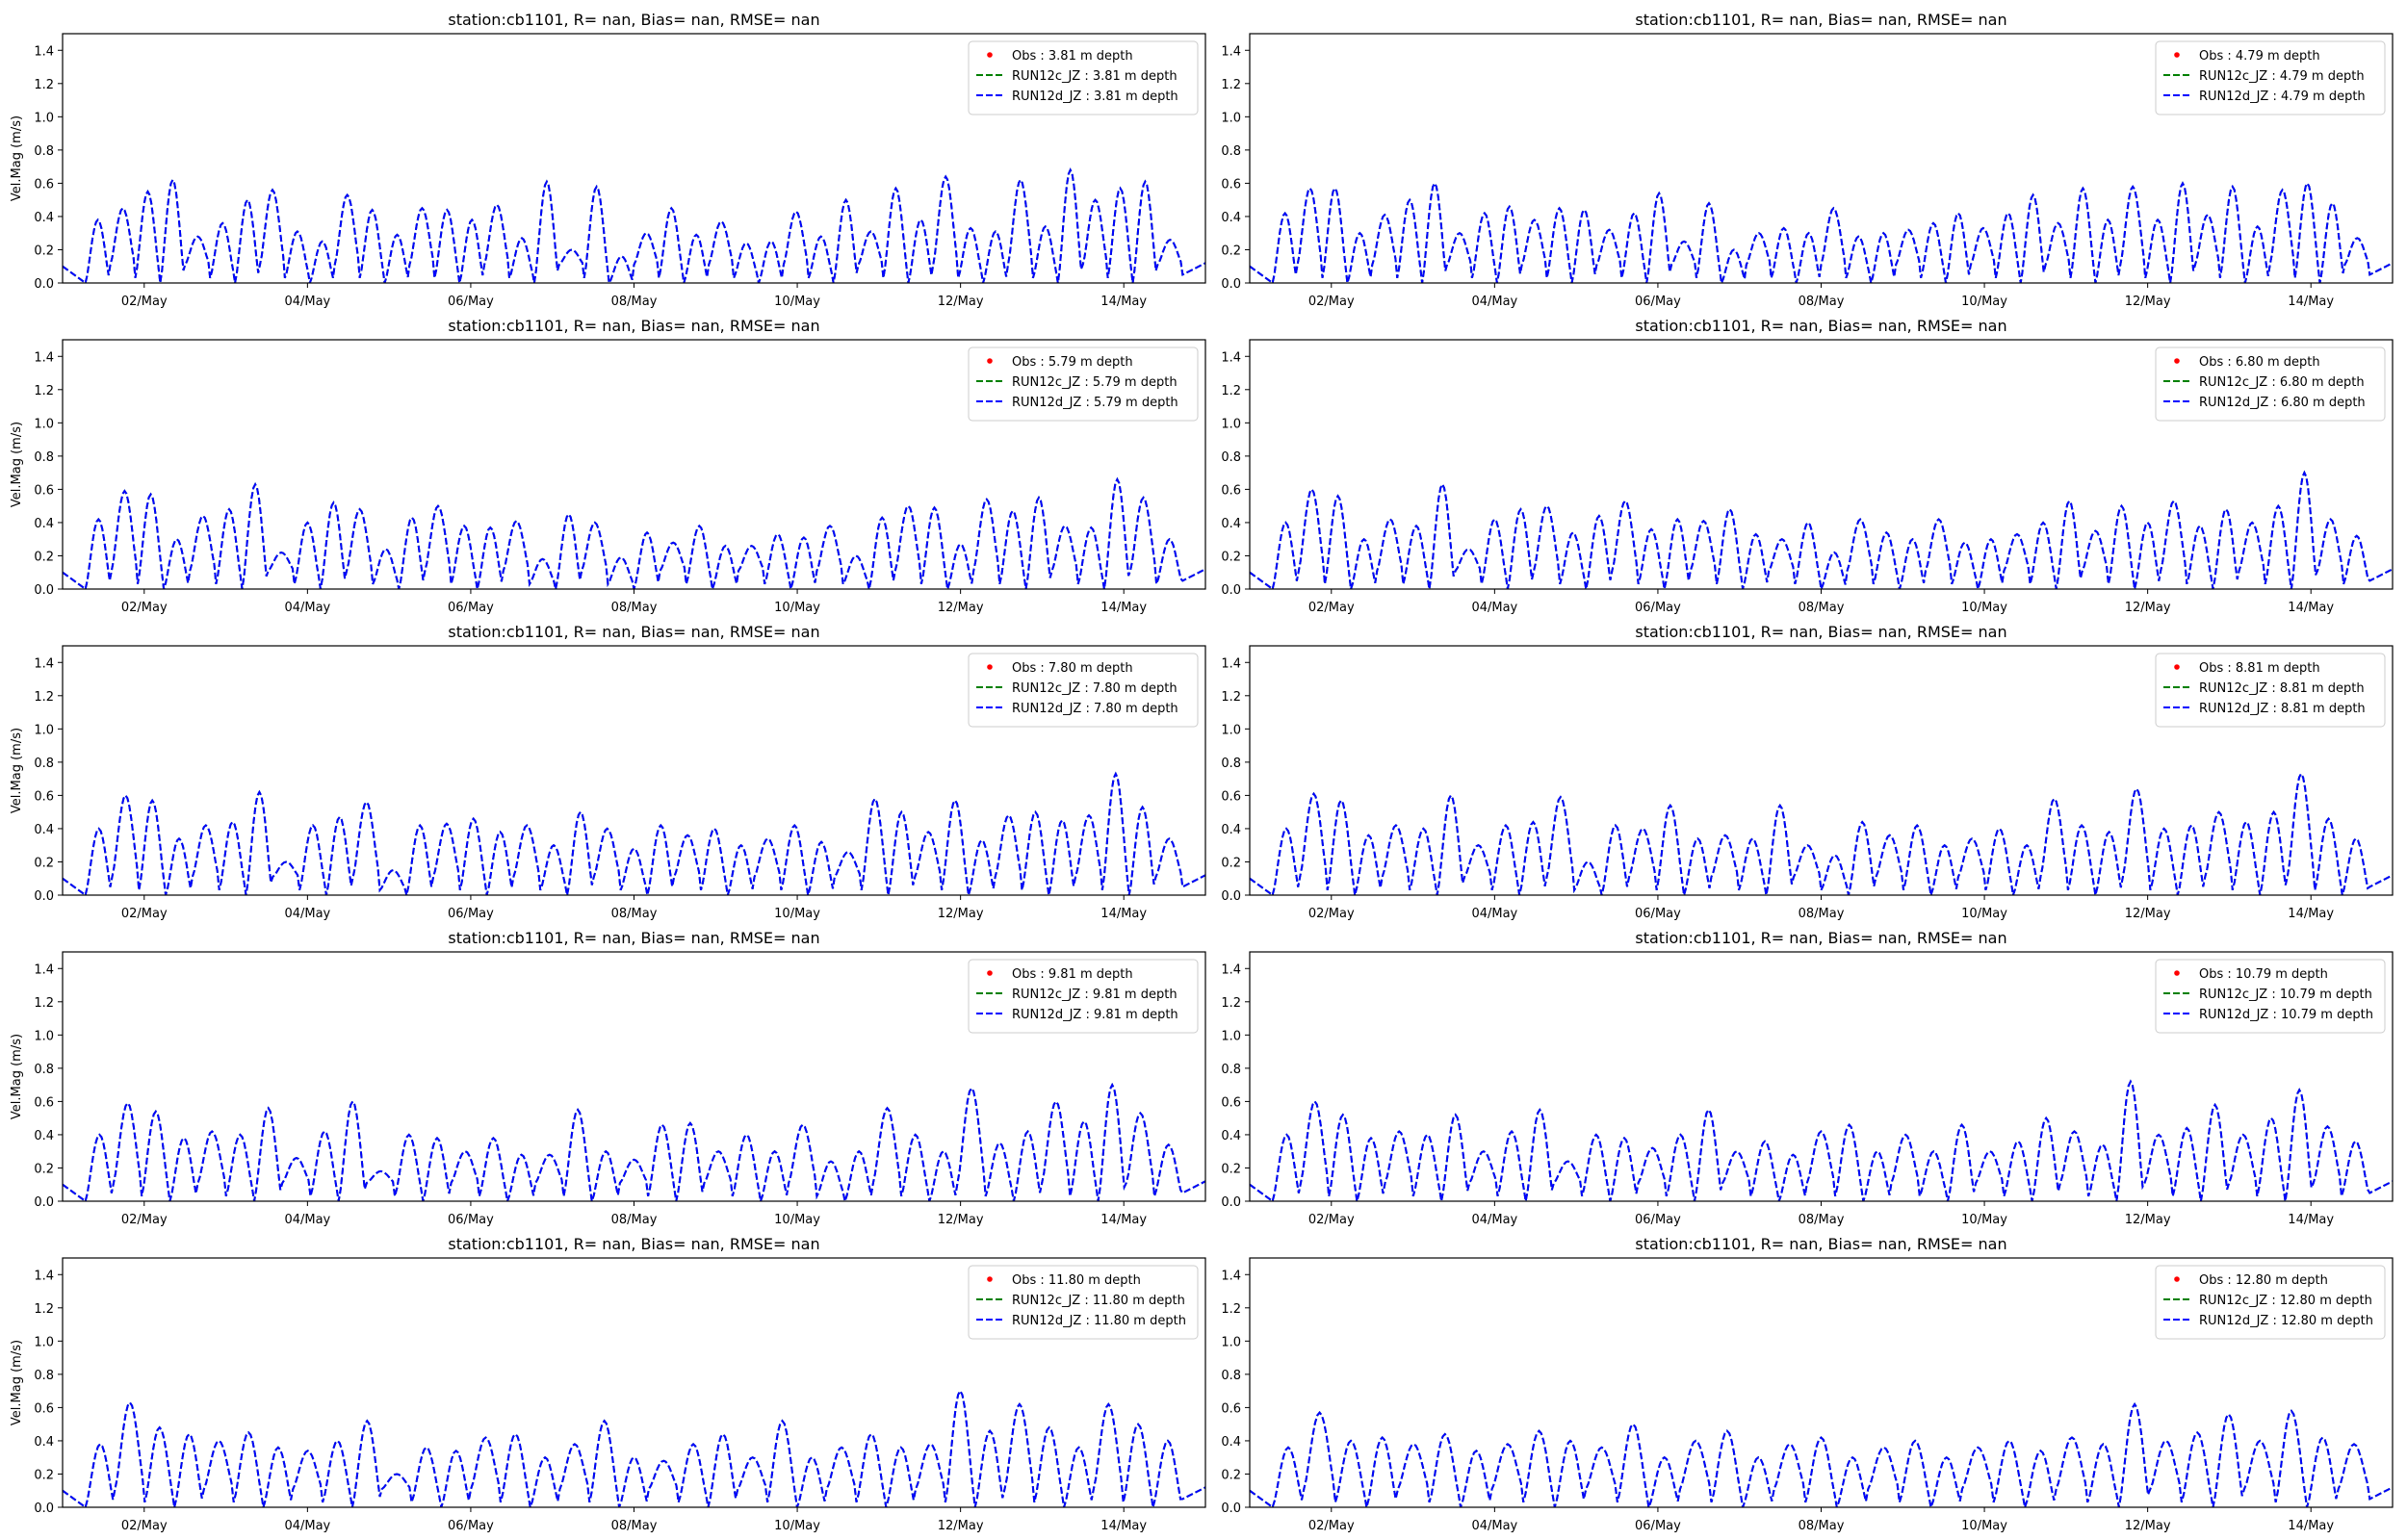 The image size is (2407, 1540). What do you see at coordinates (2286, 1321) in the screenshot?
I see `legend-entry: RUN12d_JZ : 12.80 m depth` at bounding box center [2286, 1321].